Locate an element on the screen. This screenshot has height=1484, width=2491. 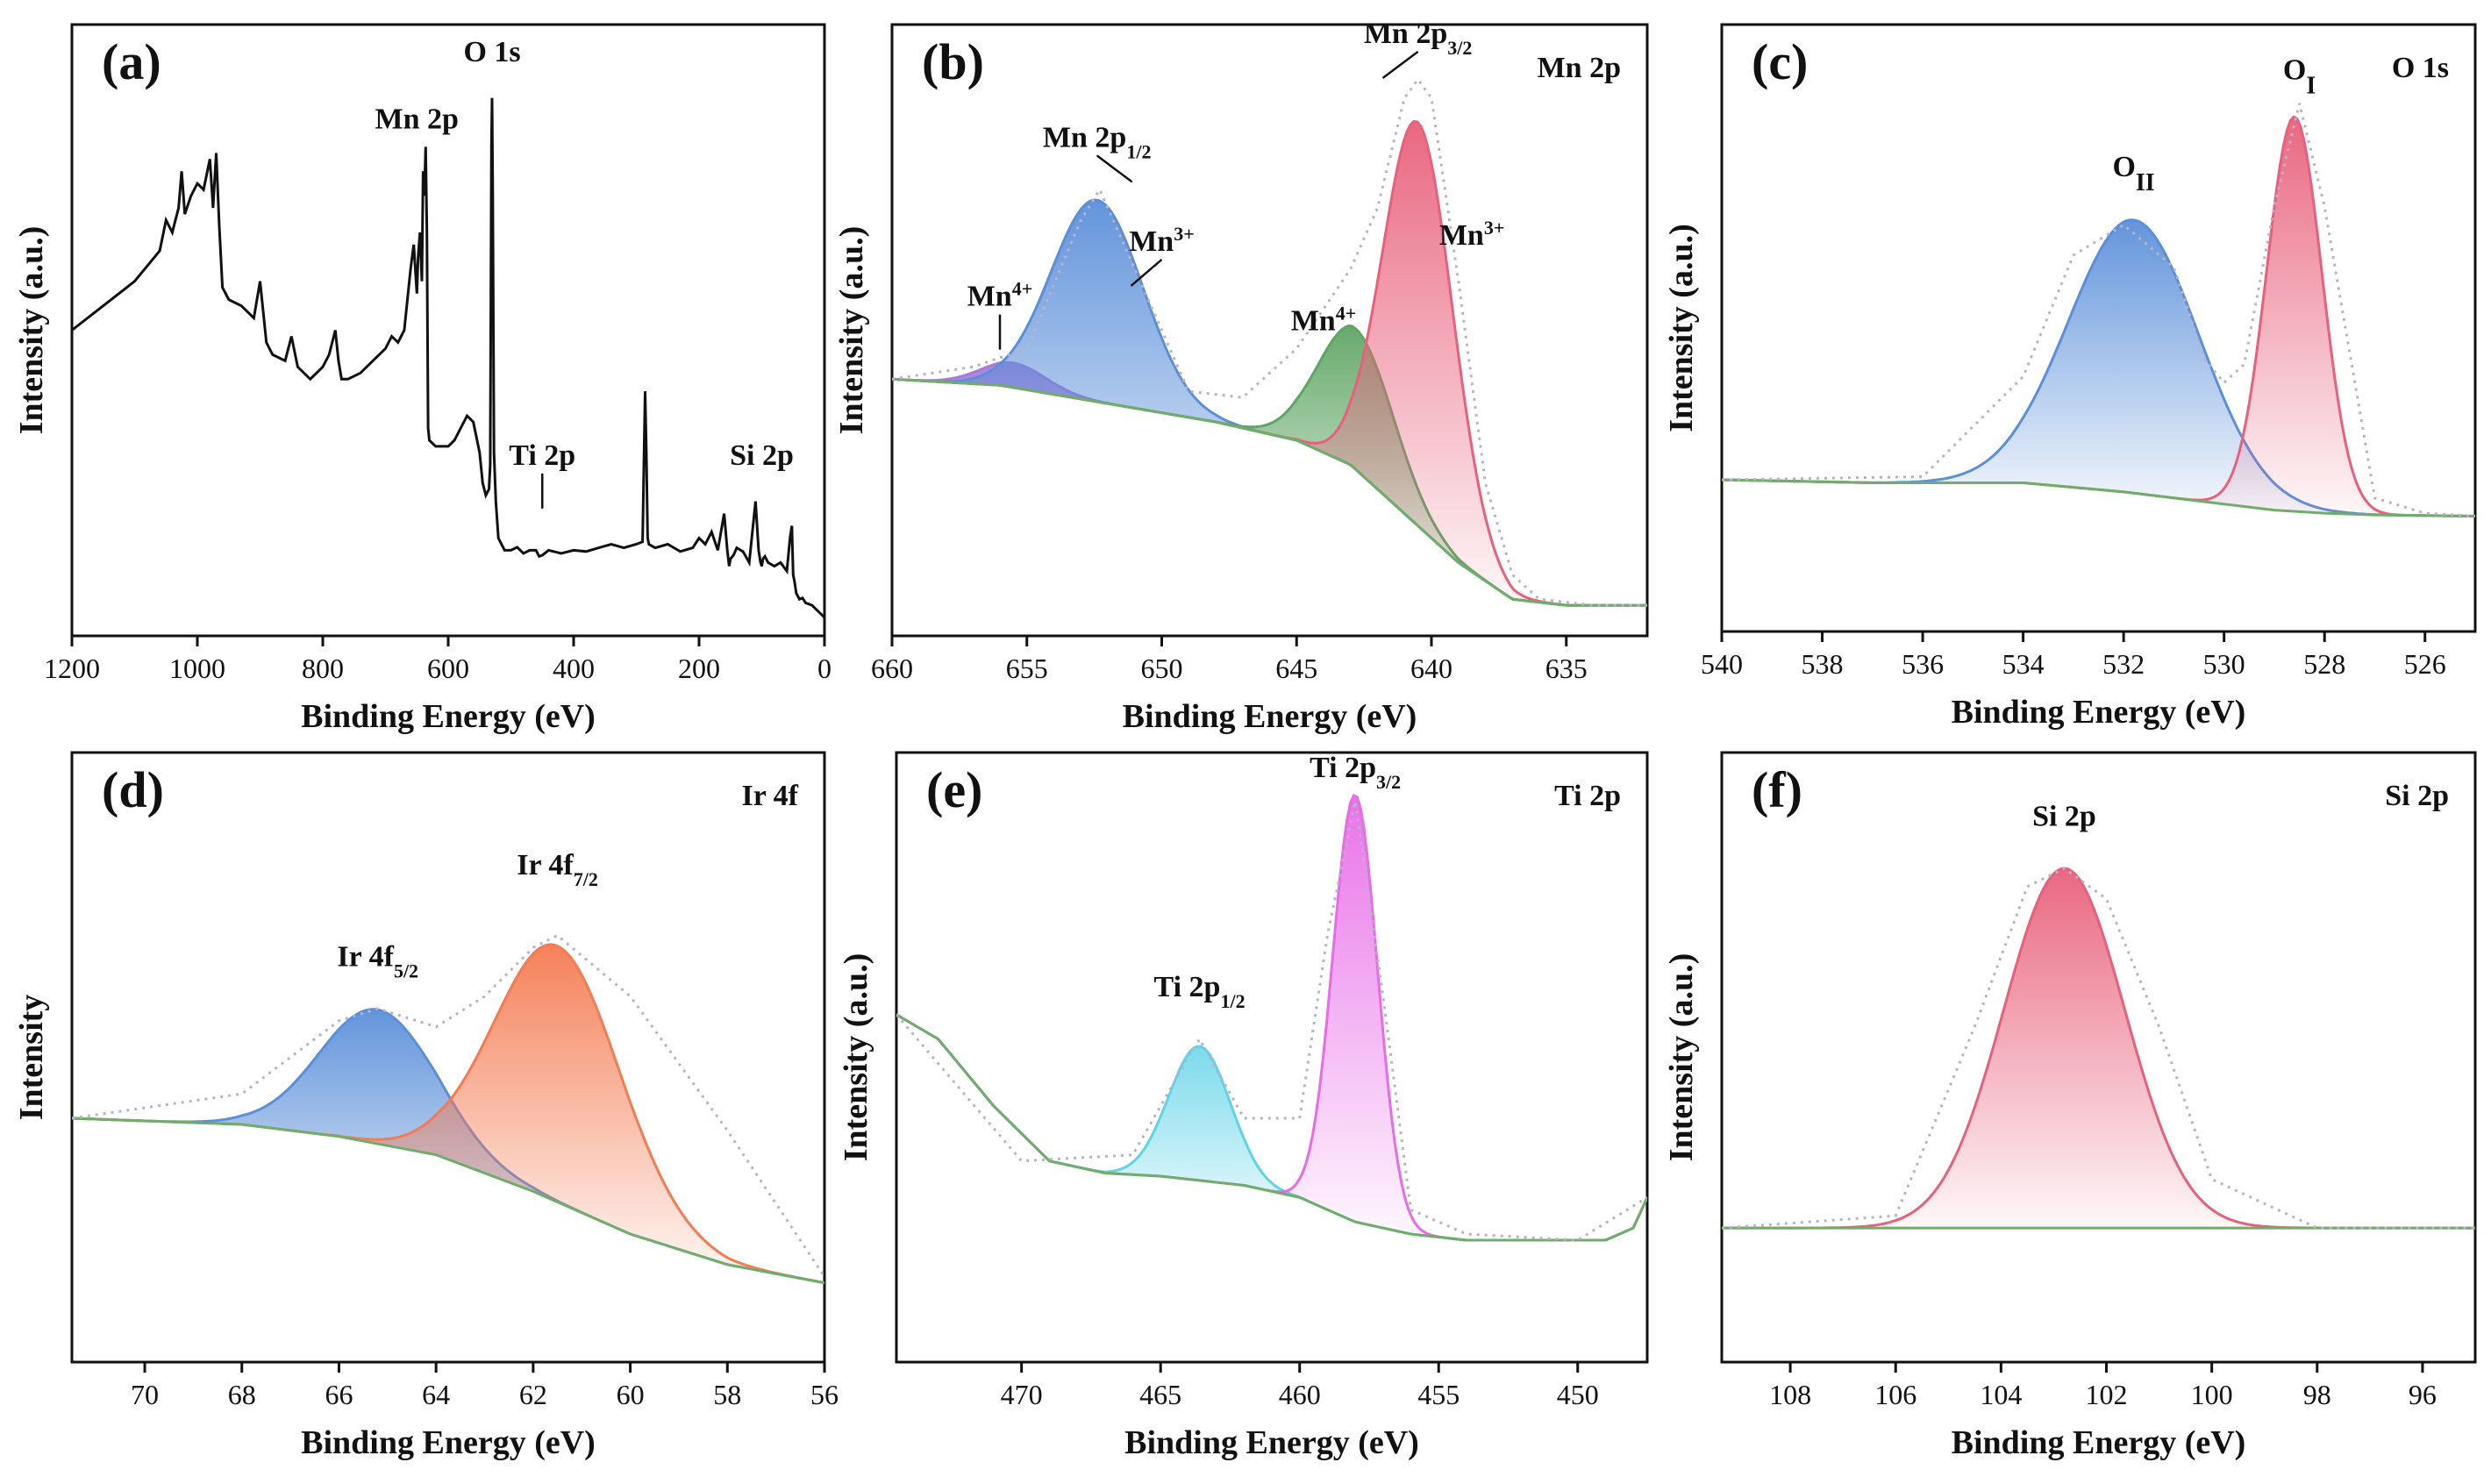
x-tick-label: 645 is located at coordinates (1296, 668).